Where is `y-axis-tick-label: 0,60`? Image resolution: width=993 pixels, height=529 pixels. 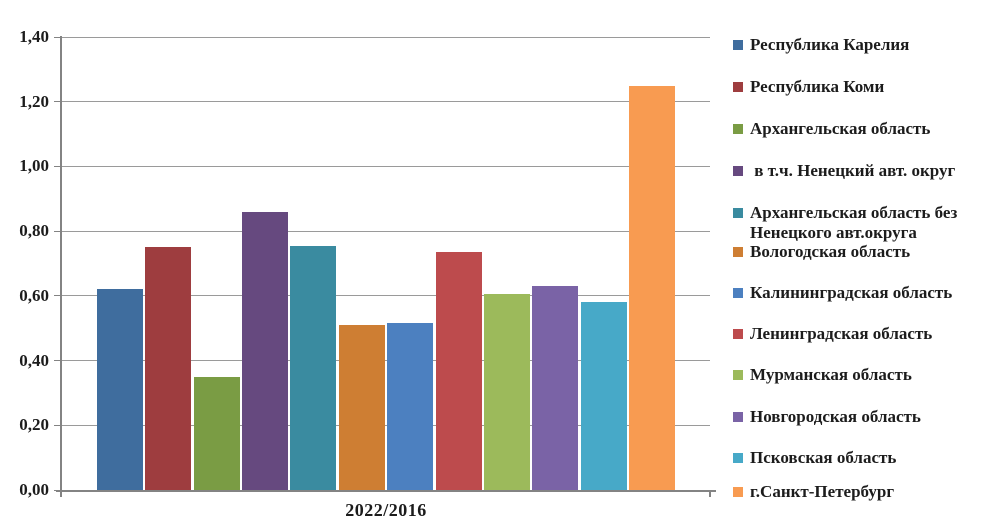
y-axis-tick-label: 0,60 is located at coordinates (34, 295).